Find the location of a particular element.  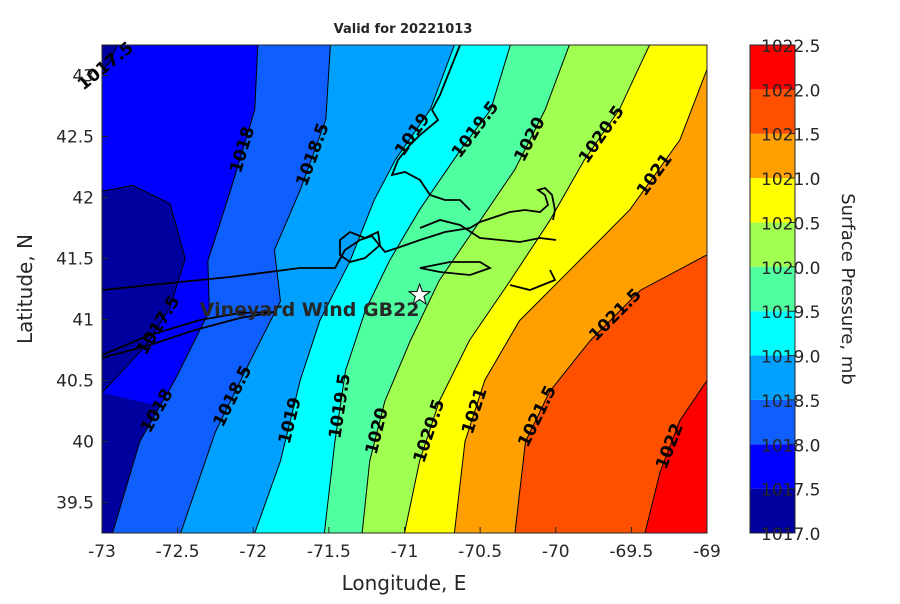

x-tick-label: -71 is located at coordinates (405, 552).